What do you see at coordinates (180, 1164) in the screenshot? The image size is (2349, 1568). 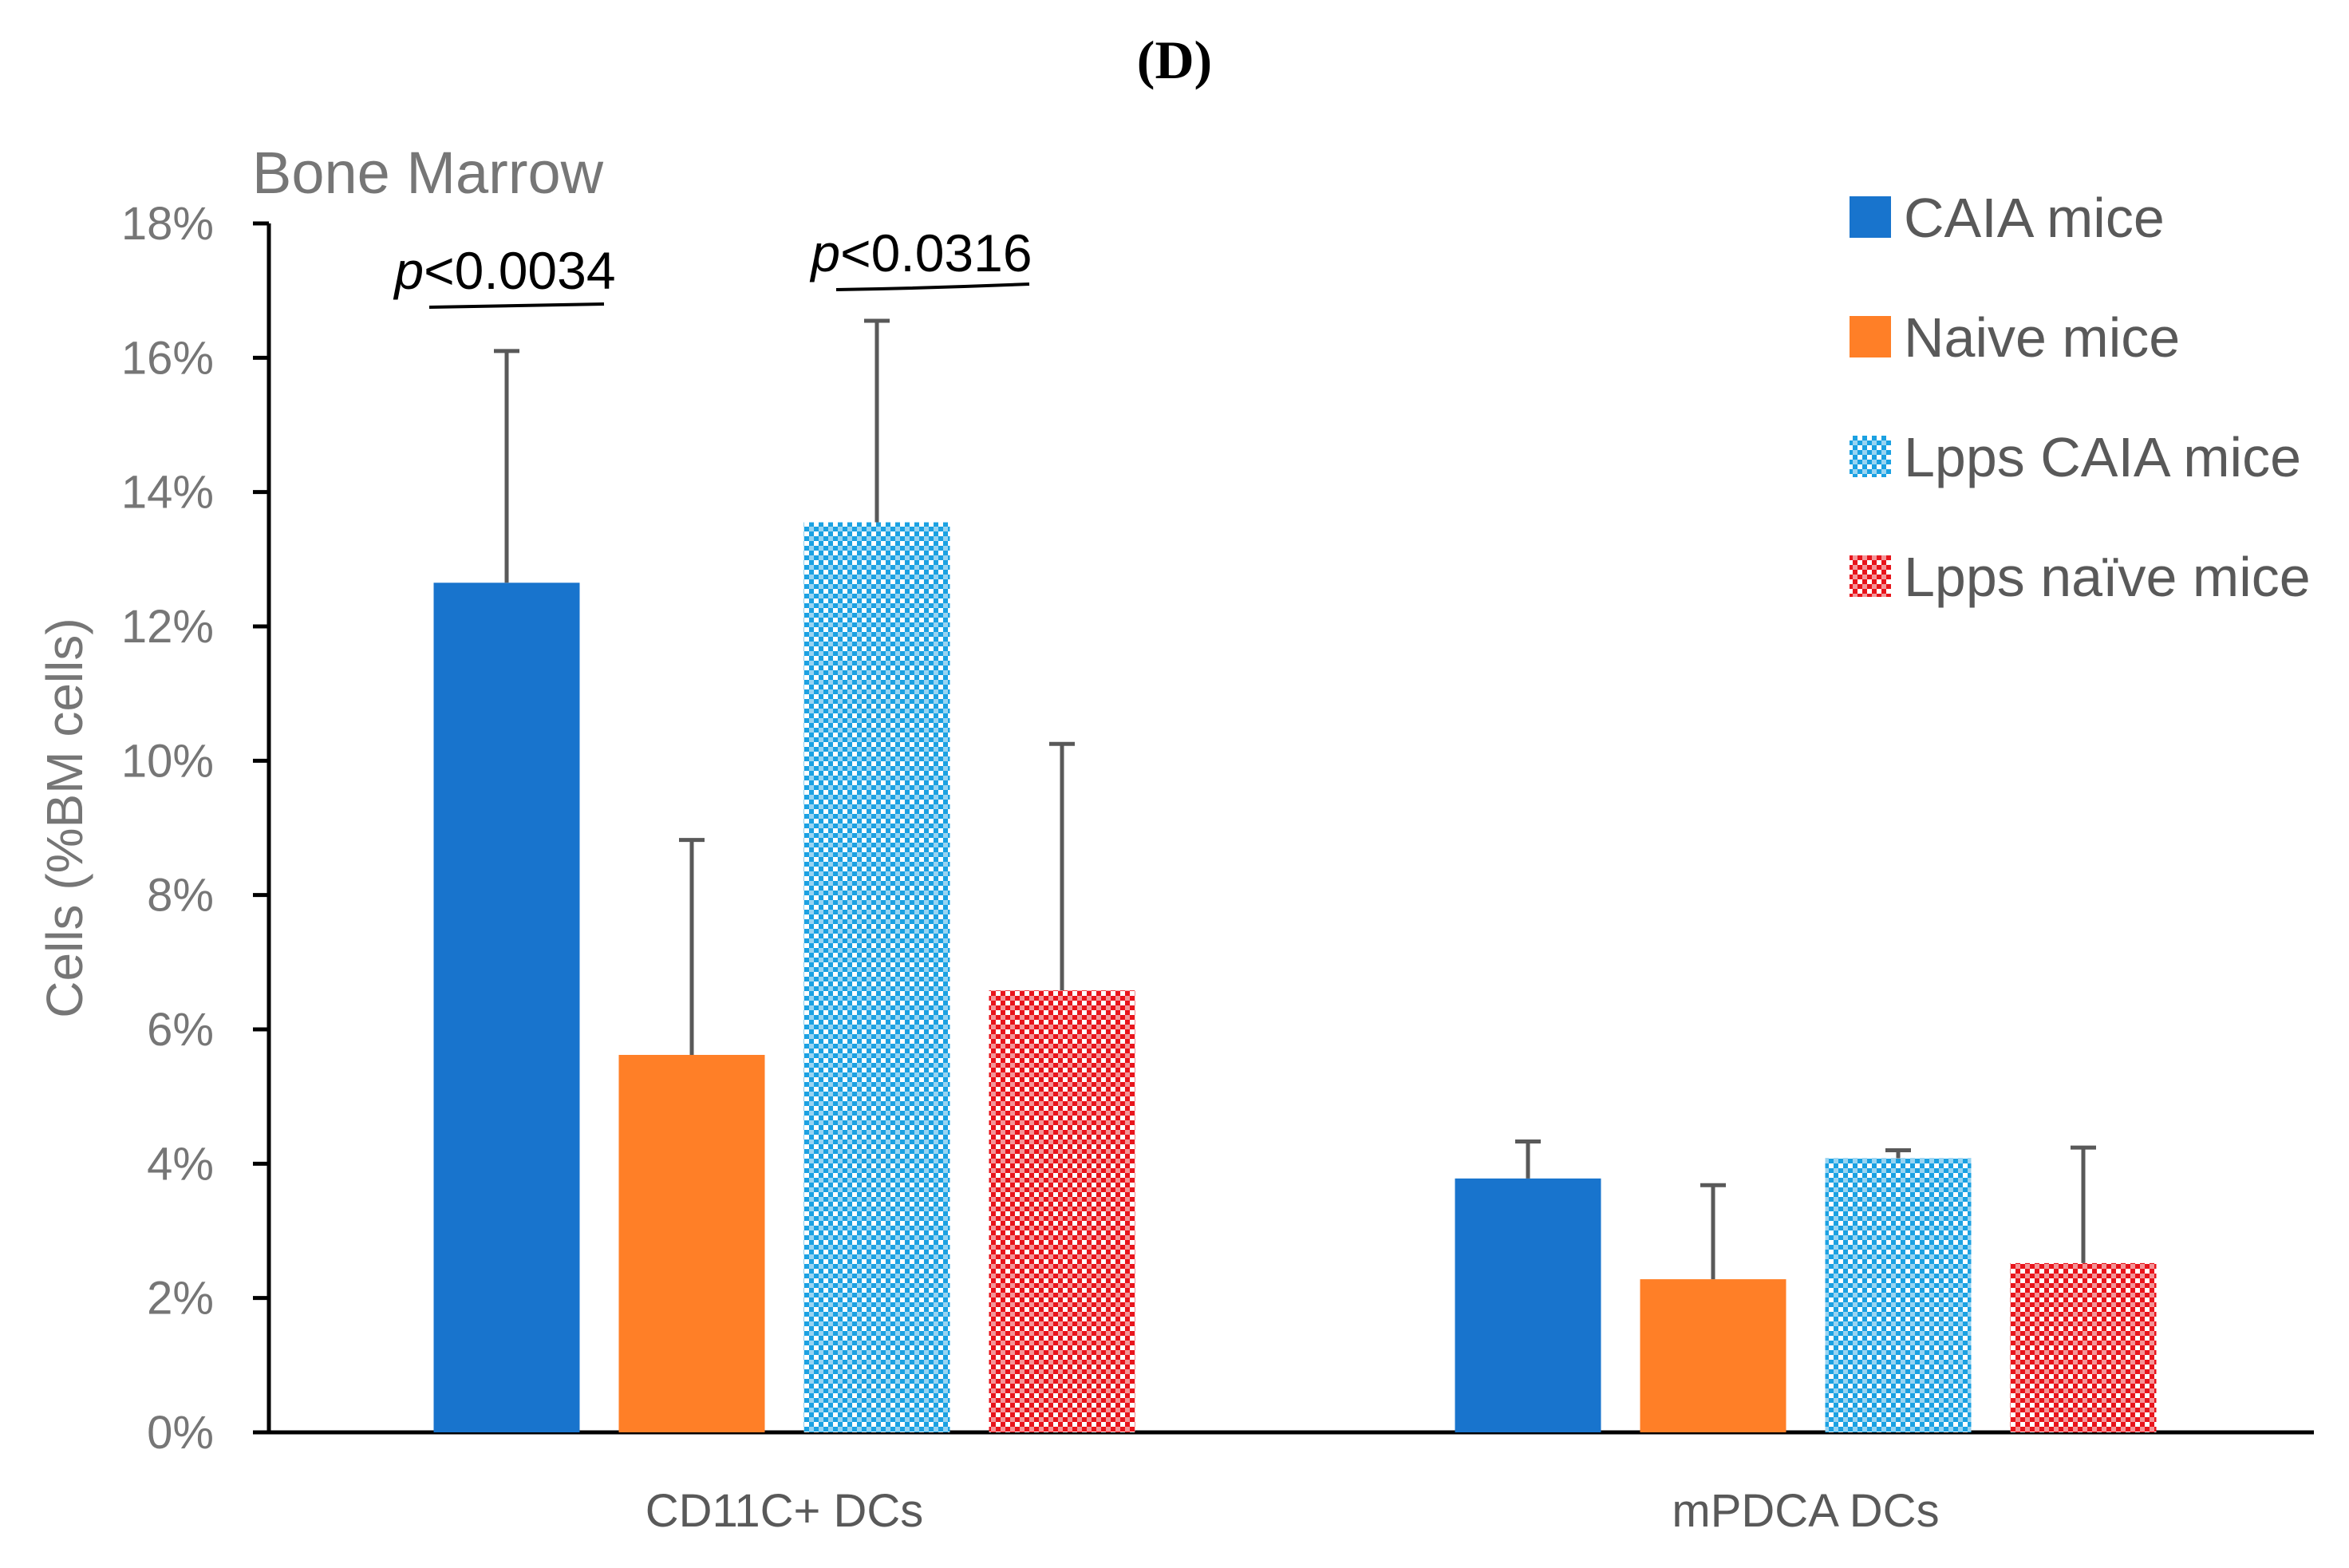 I see `y-tick-label: 4%` at bounding box center [180, 1164].